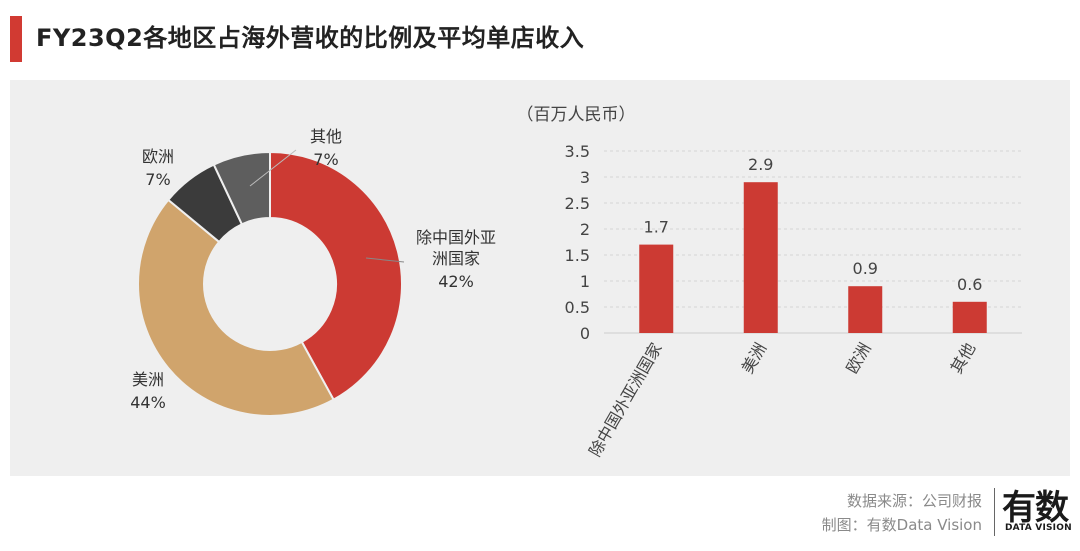 The height and width of the screenshot is (551, 1080). Describe the element at coordinates (577, 203) in the screenshot. I see `y-tick-label: 2.5` at that location.